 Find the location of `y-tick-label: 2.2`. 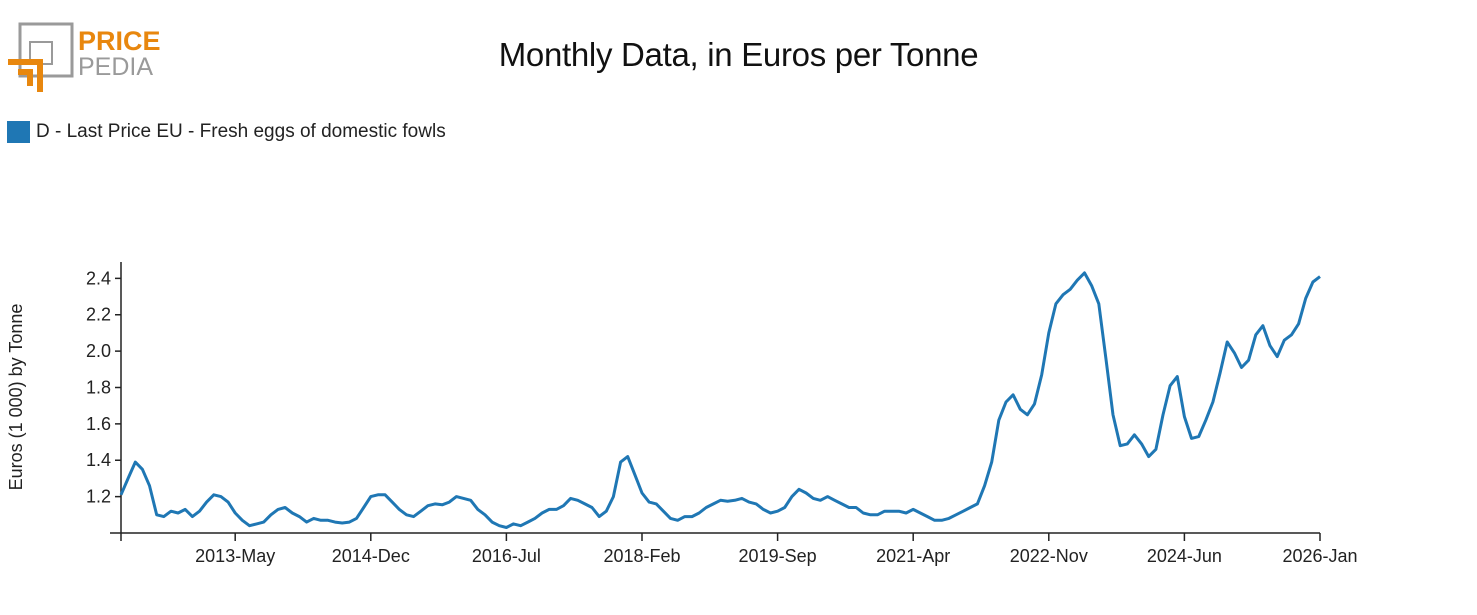

y-tick-label: 2.2 is located at coordinates (98, 315).